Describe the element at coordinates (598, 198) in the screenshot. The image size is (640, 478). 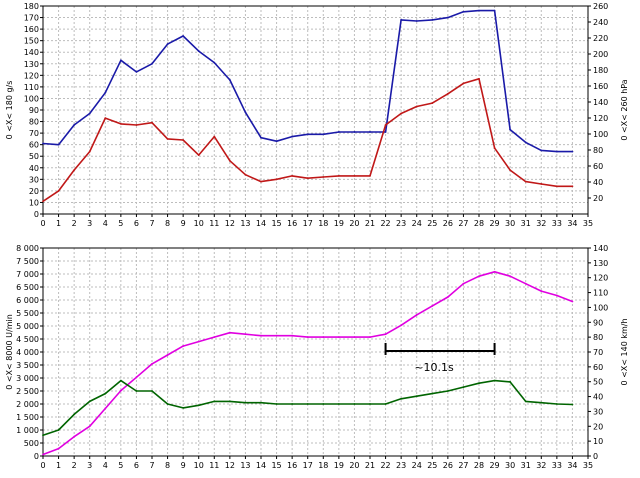
I see `panel1-right-tick-label: 20` at that location.